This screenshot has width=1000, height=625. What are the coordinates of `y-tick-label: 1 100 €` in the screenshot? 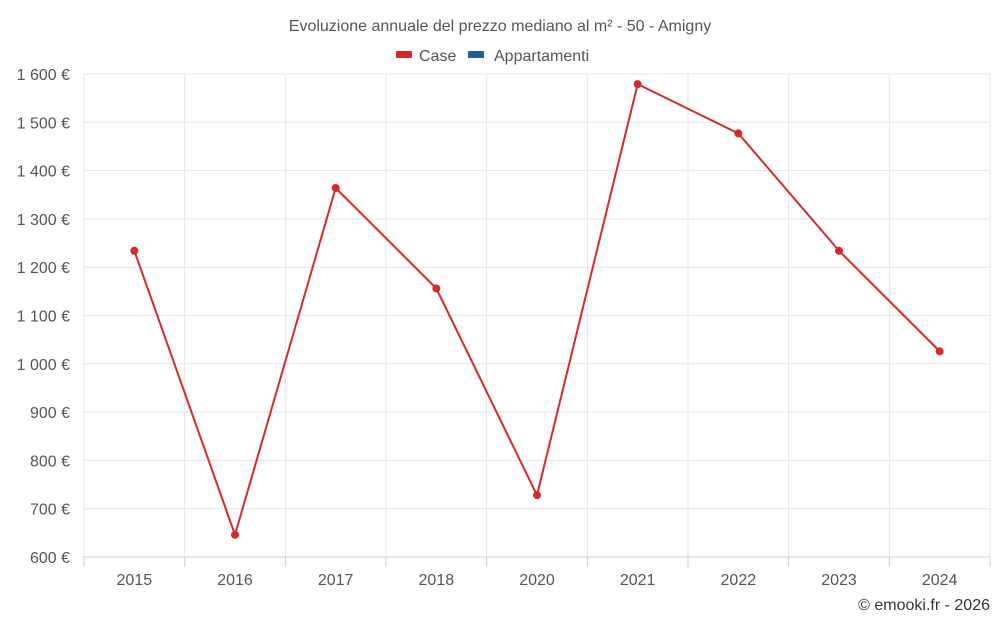 It's located at (43, 317).